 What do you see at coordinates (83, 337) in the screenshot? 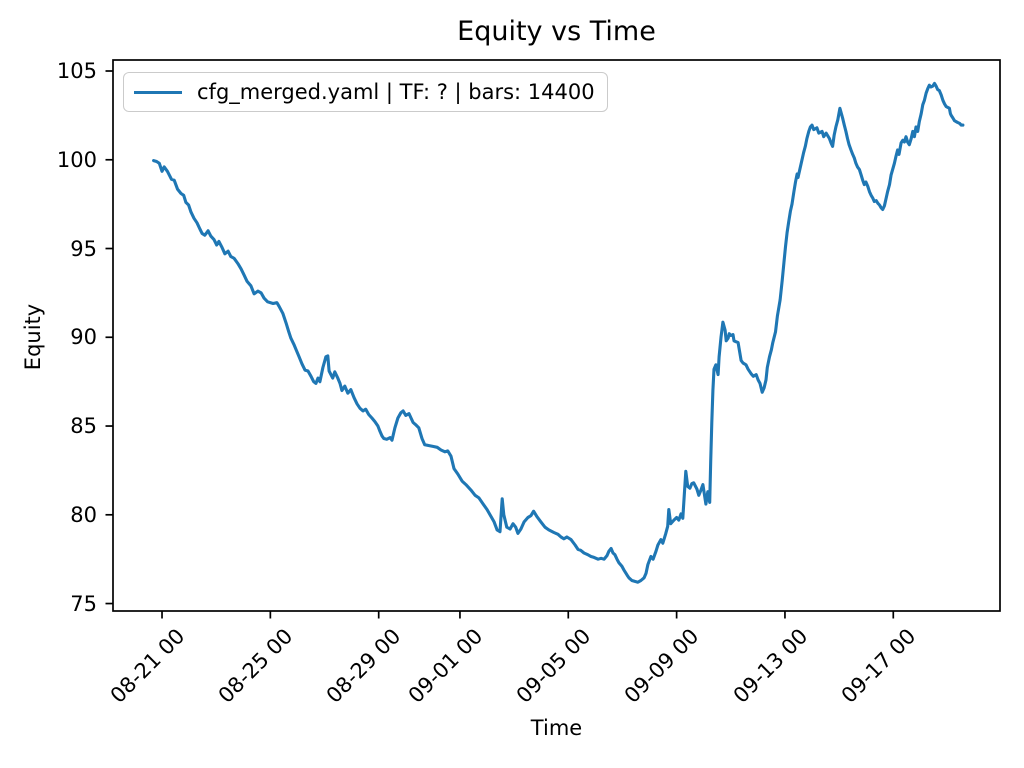
I see `y-tick-label: 90` at bounding box center [83, 337].